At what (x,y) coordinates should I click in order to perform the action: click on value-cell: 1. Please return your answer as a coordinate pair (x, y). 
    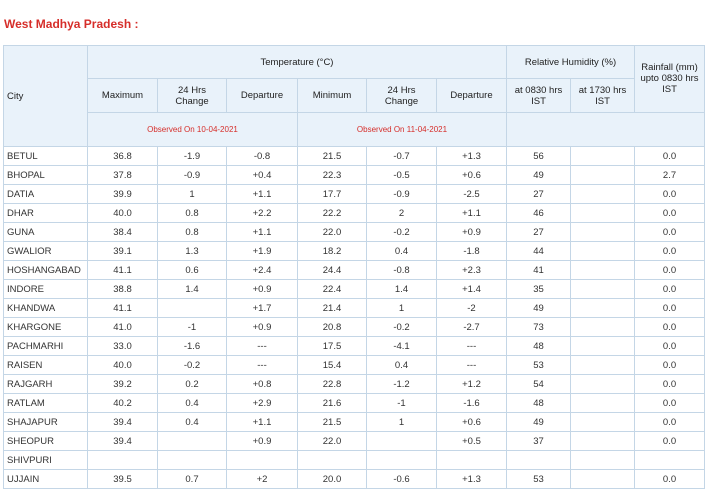
    Looking at the image, I should click on (401, 308).